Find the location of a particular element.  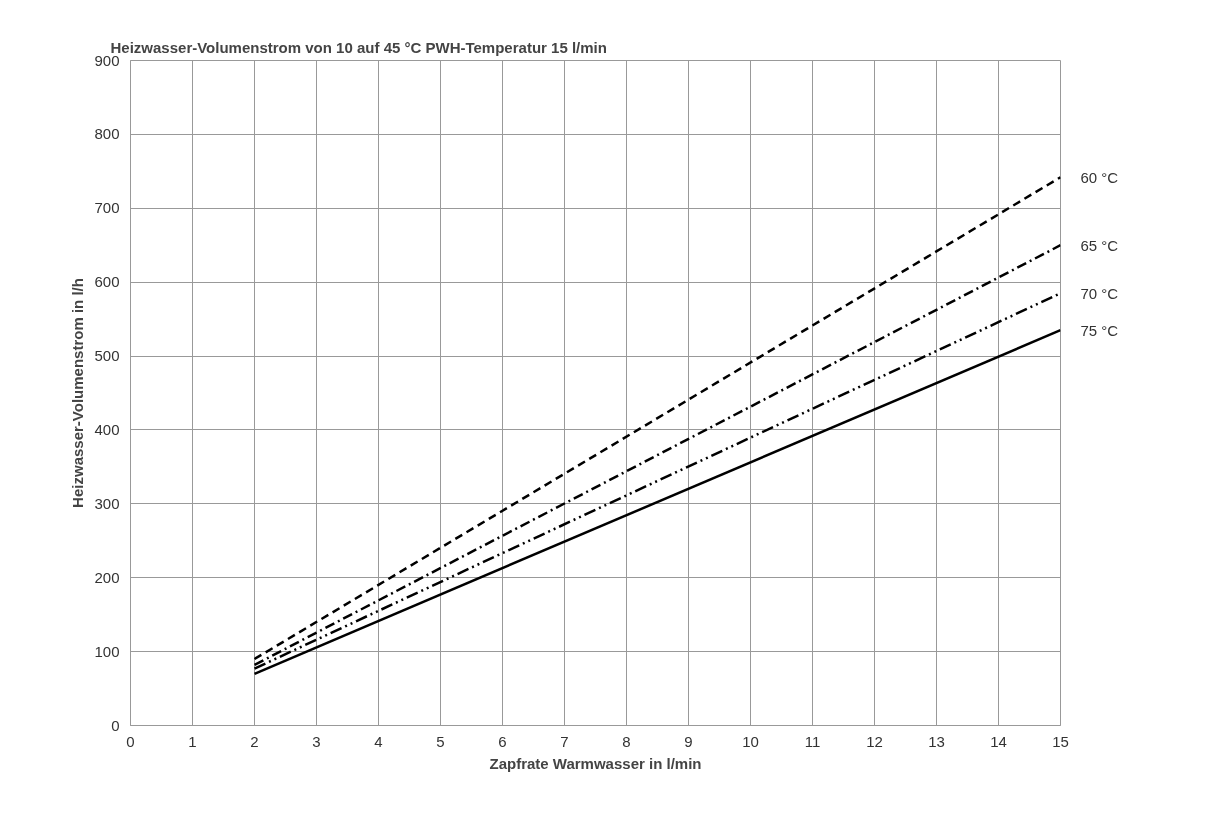

x-tick-label: 10 is located at coordinates (750, 741).